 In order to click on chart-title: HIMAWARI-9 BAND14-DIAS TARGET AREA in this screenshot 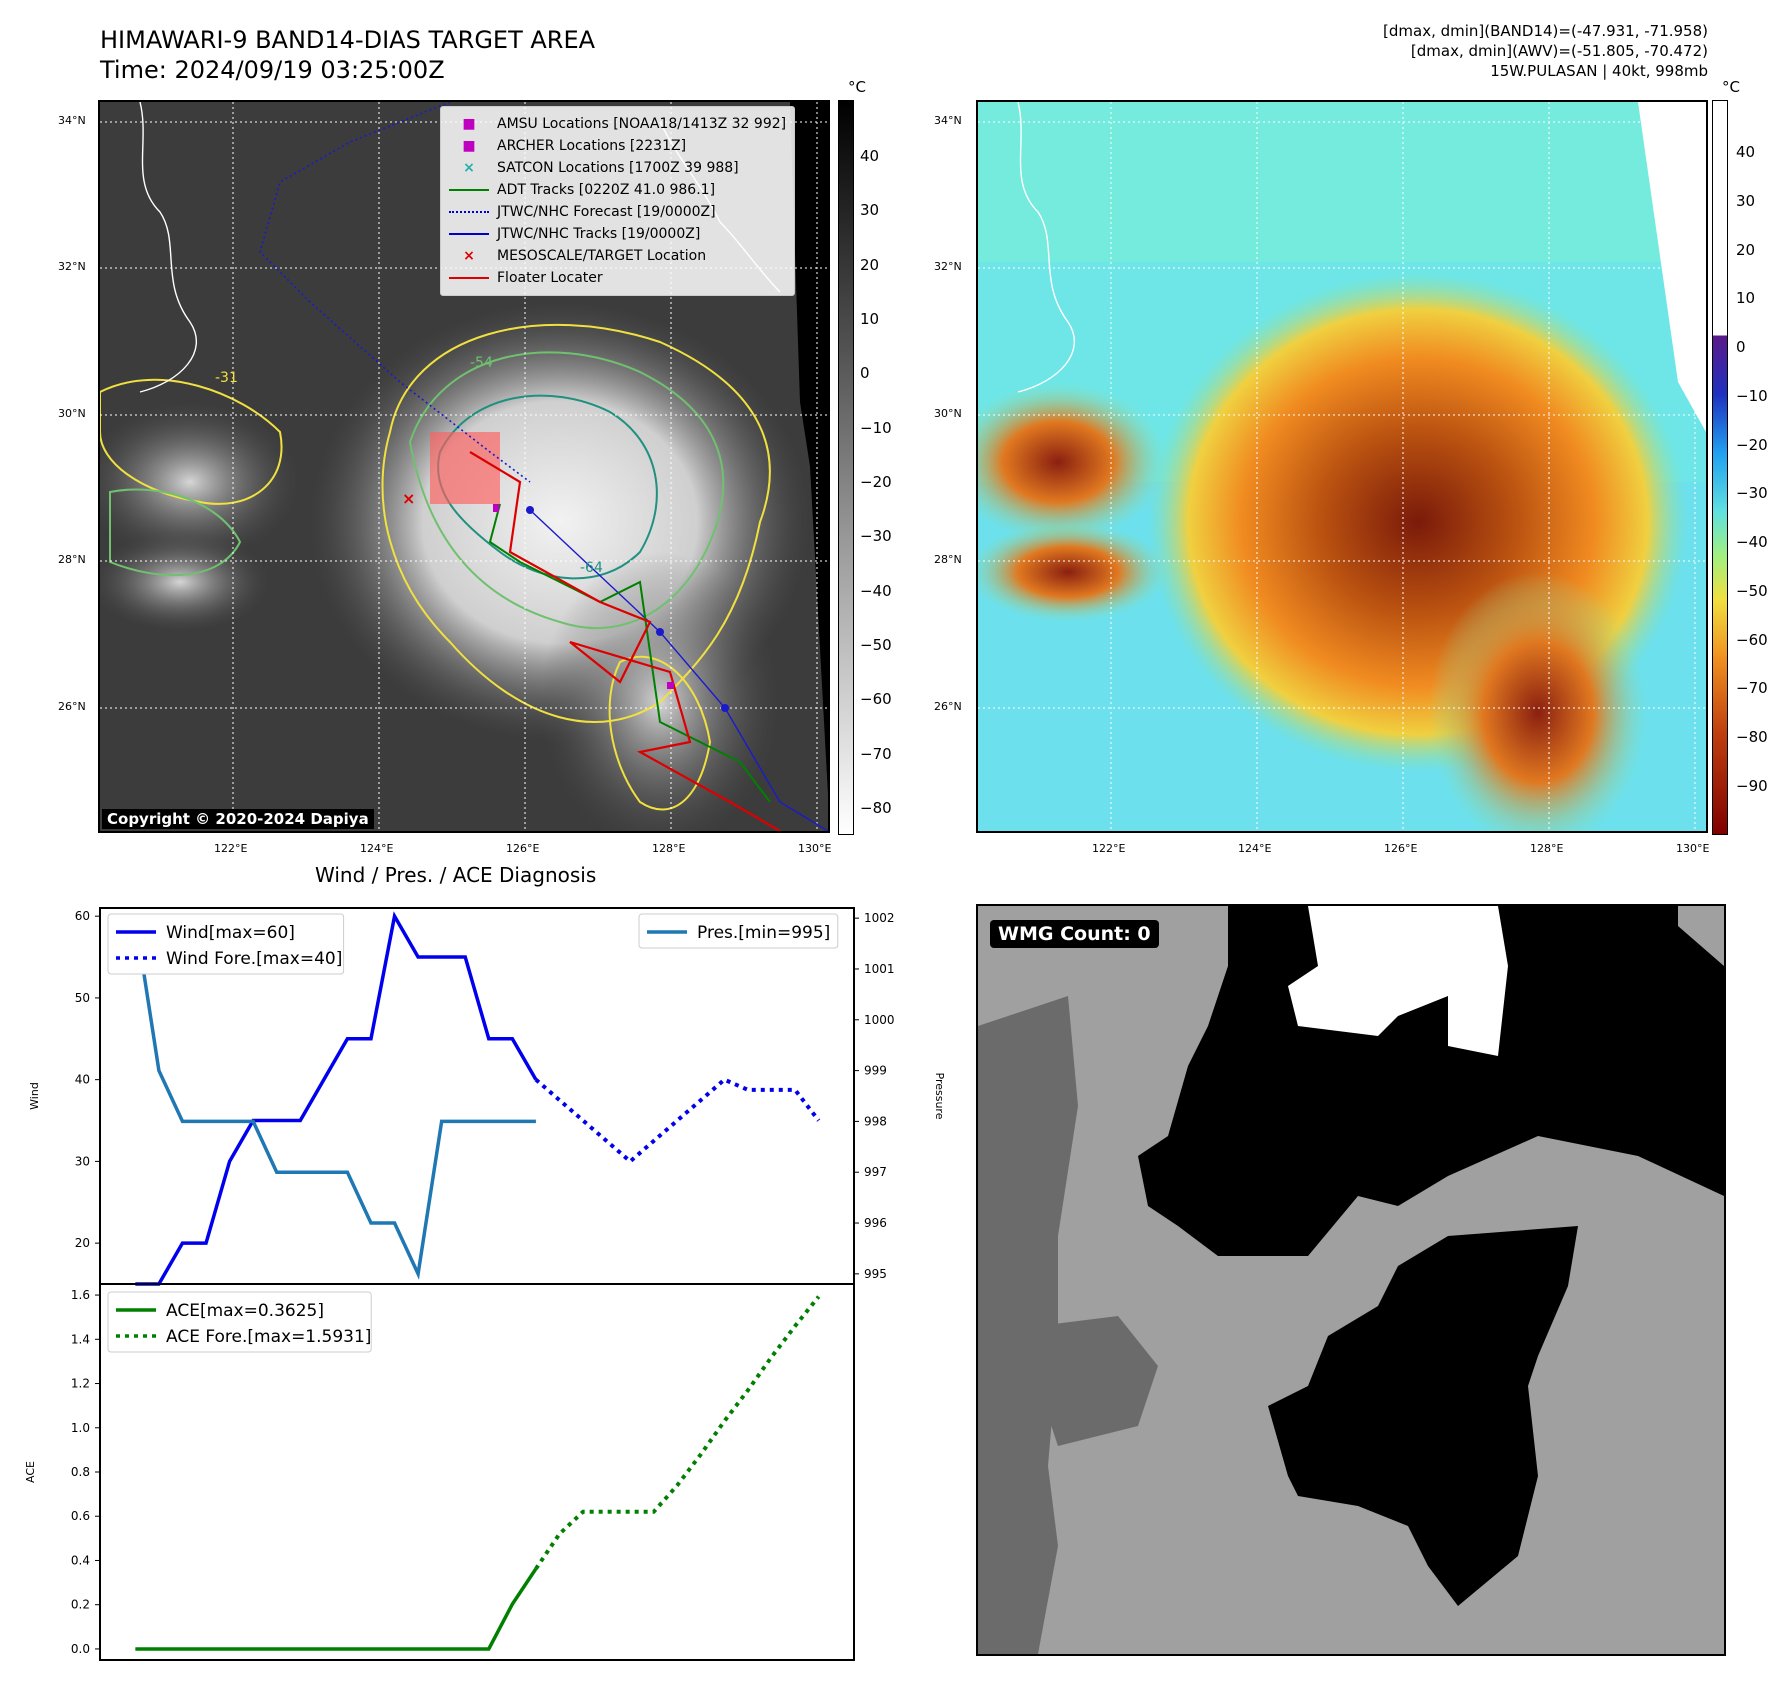, I will do `click(348, 40)`.